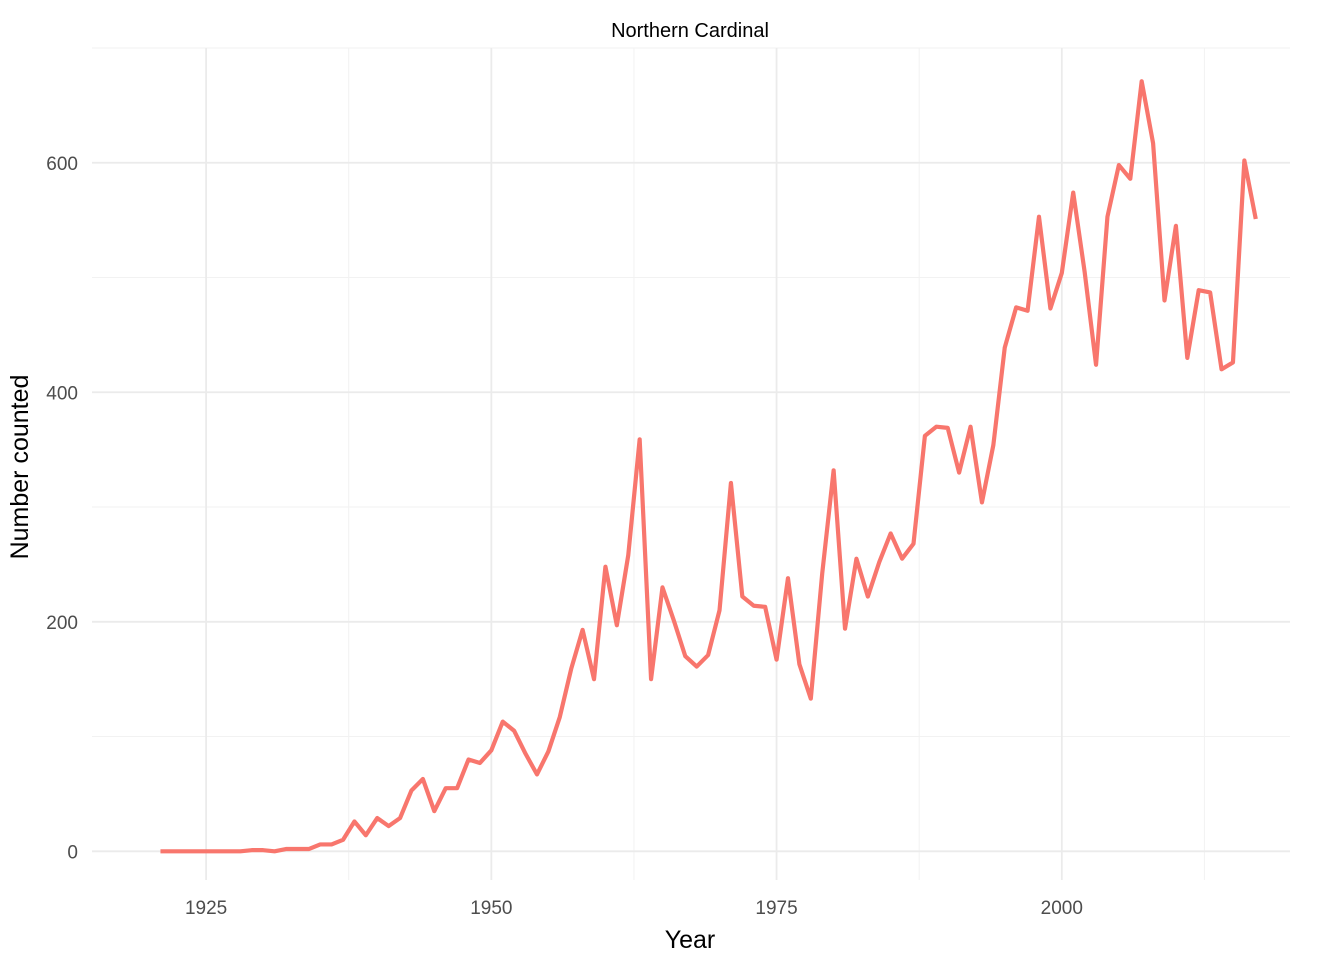 Image resolution: width=1344 pixels, height=960 pixels. What do you see at coordinates (690, 31) in the screenshot?
I see `chart-title: Northern Cardinal` at bounding box center [690, 31].